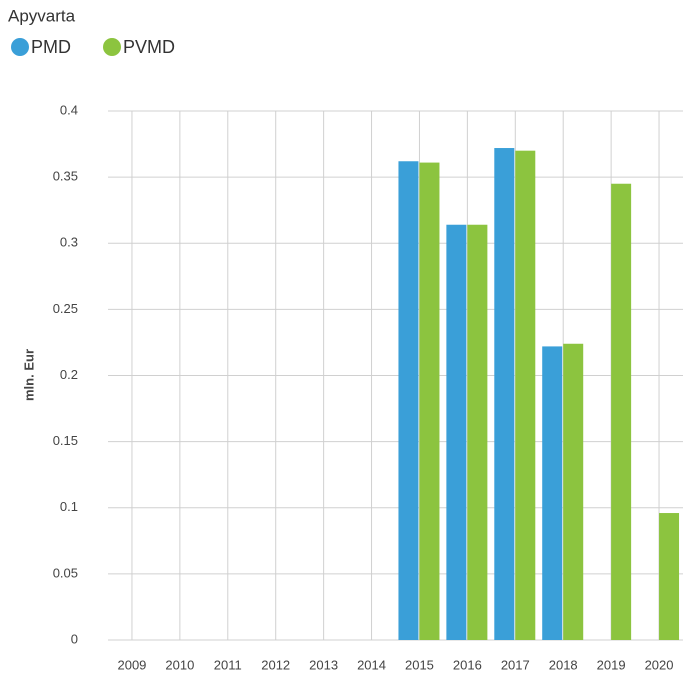 The image size is (699, 686). Describe the element at coordinates (69, 242) in the screenshot. I see `y-tick-label: 0.3` at that location.